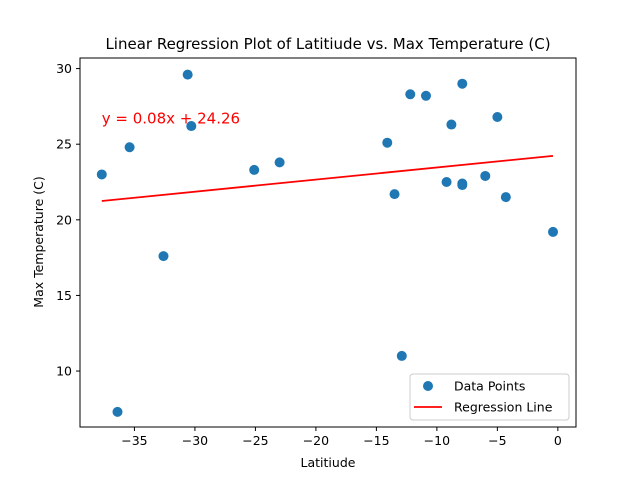  Describe the element at coordinates (489, 386) in the screenshot. I see `legend-label-data-points: Data Points` at that location.